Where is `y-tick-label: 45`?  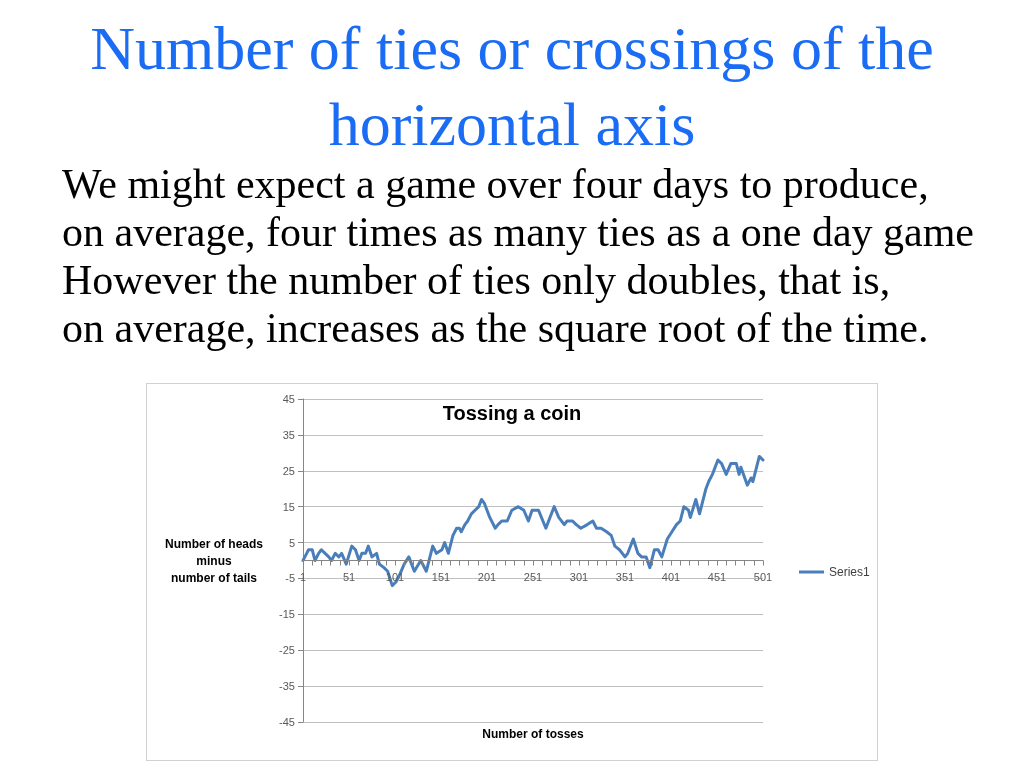 y-tick-label: 45 is located at coordinates (288, 399).